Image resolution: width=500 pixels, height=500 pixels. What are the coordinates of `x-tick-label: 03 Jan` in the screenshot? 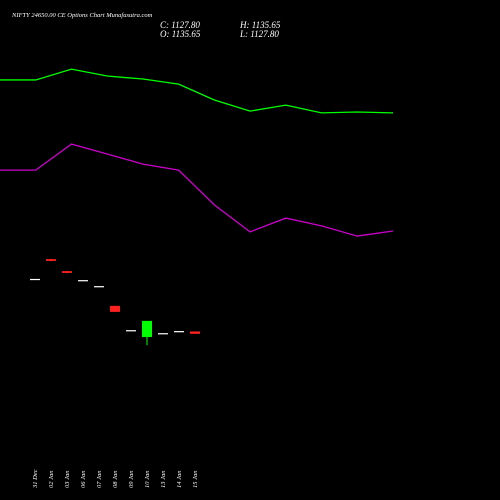 It's located at (67, 479).